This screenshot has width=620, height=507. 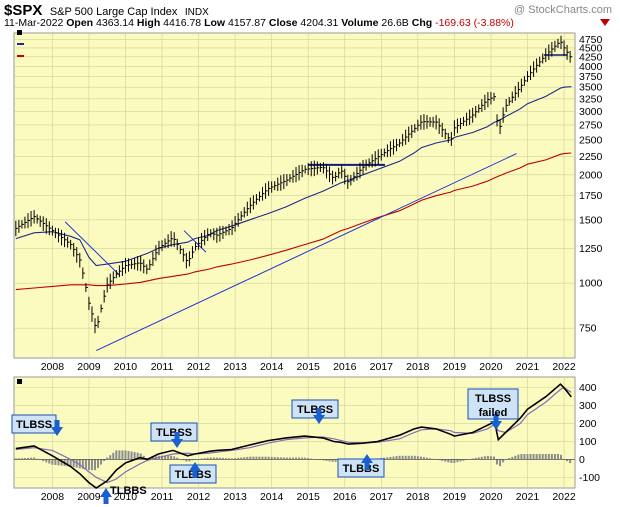 I want to click on price-y-tick: 1500, so click(x=591, y=220).